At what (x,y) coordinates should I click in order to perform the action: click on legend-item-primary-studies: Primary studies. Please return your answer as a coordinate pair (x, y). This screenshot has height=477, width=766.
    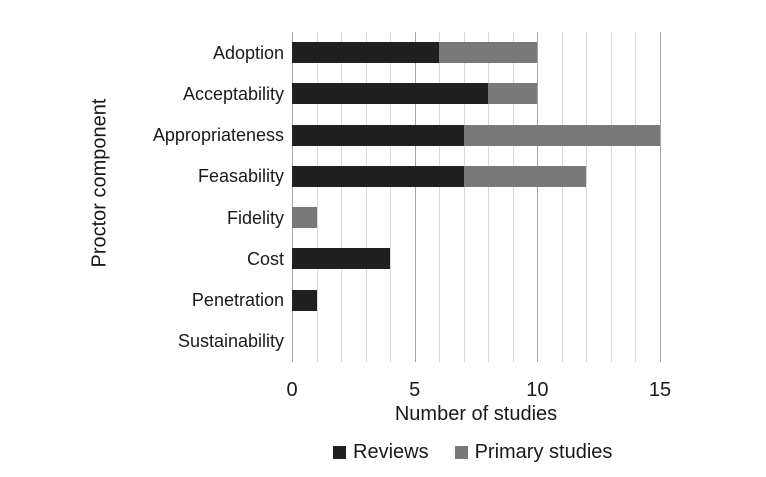
    Looking at the image, I should click on (533, 452).